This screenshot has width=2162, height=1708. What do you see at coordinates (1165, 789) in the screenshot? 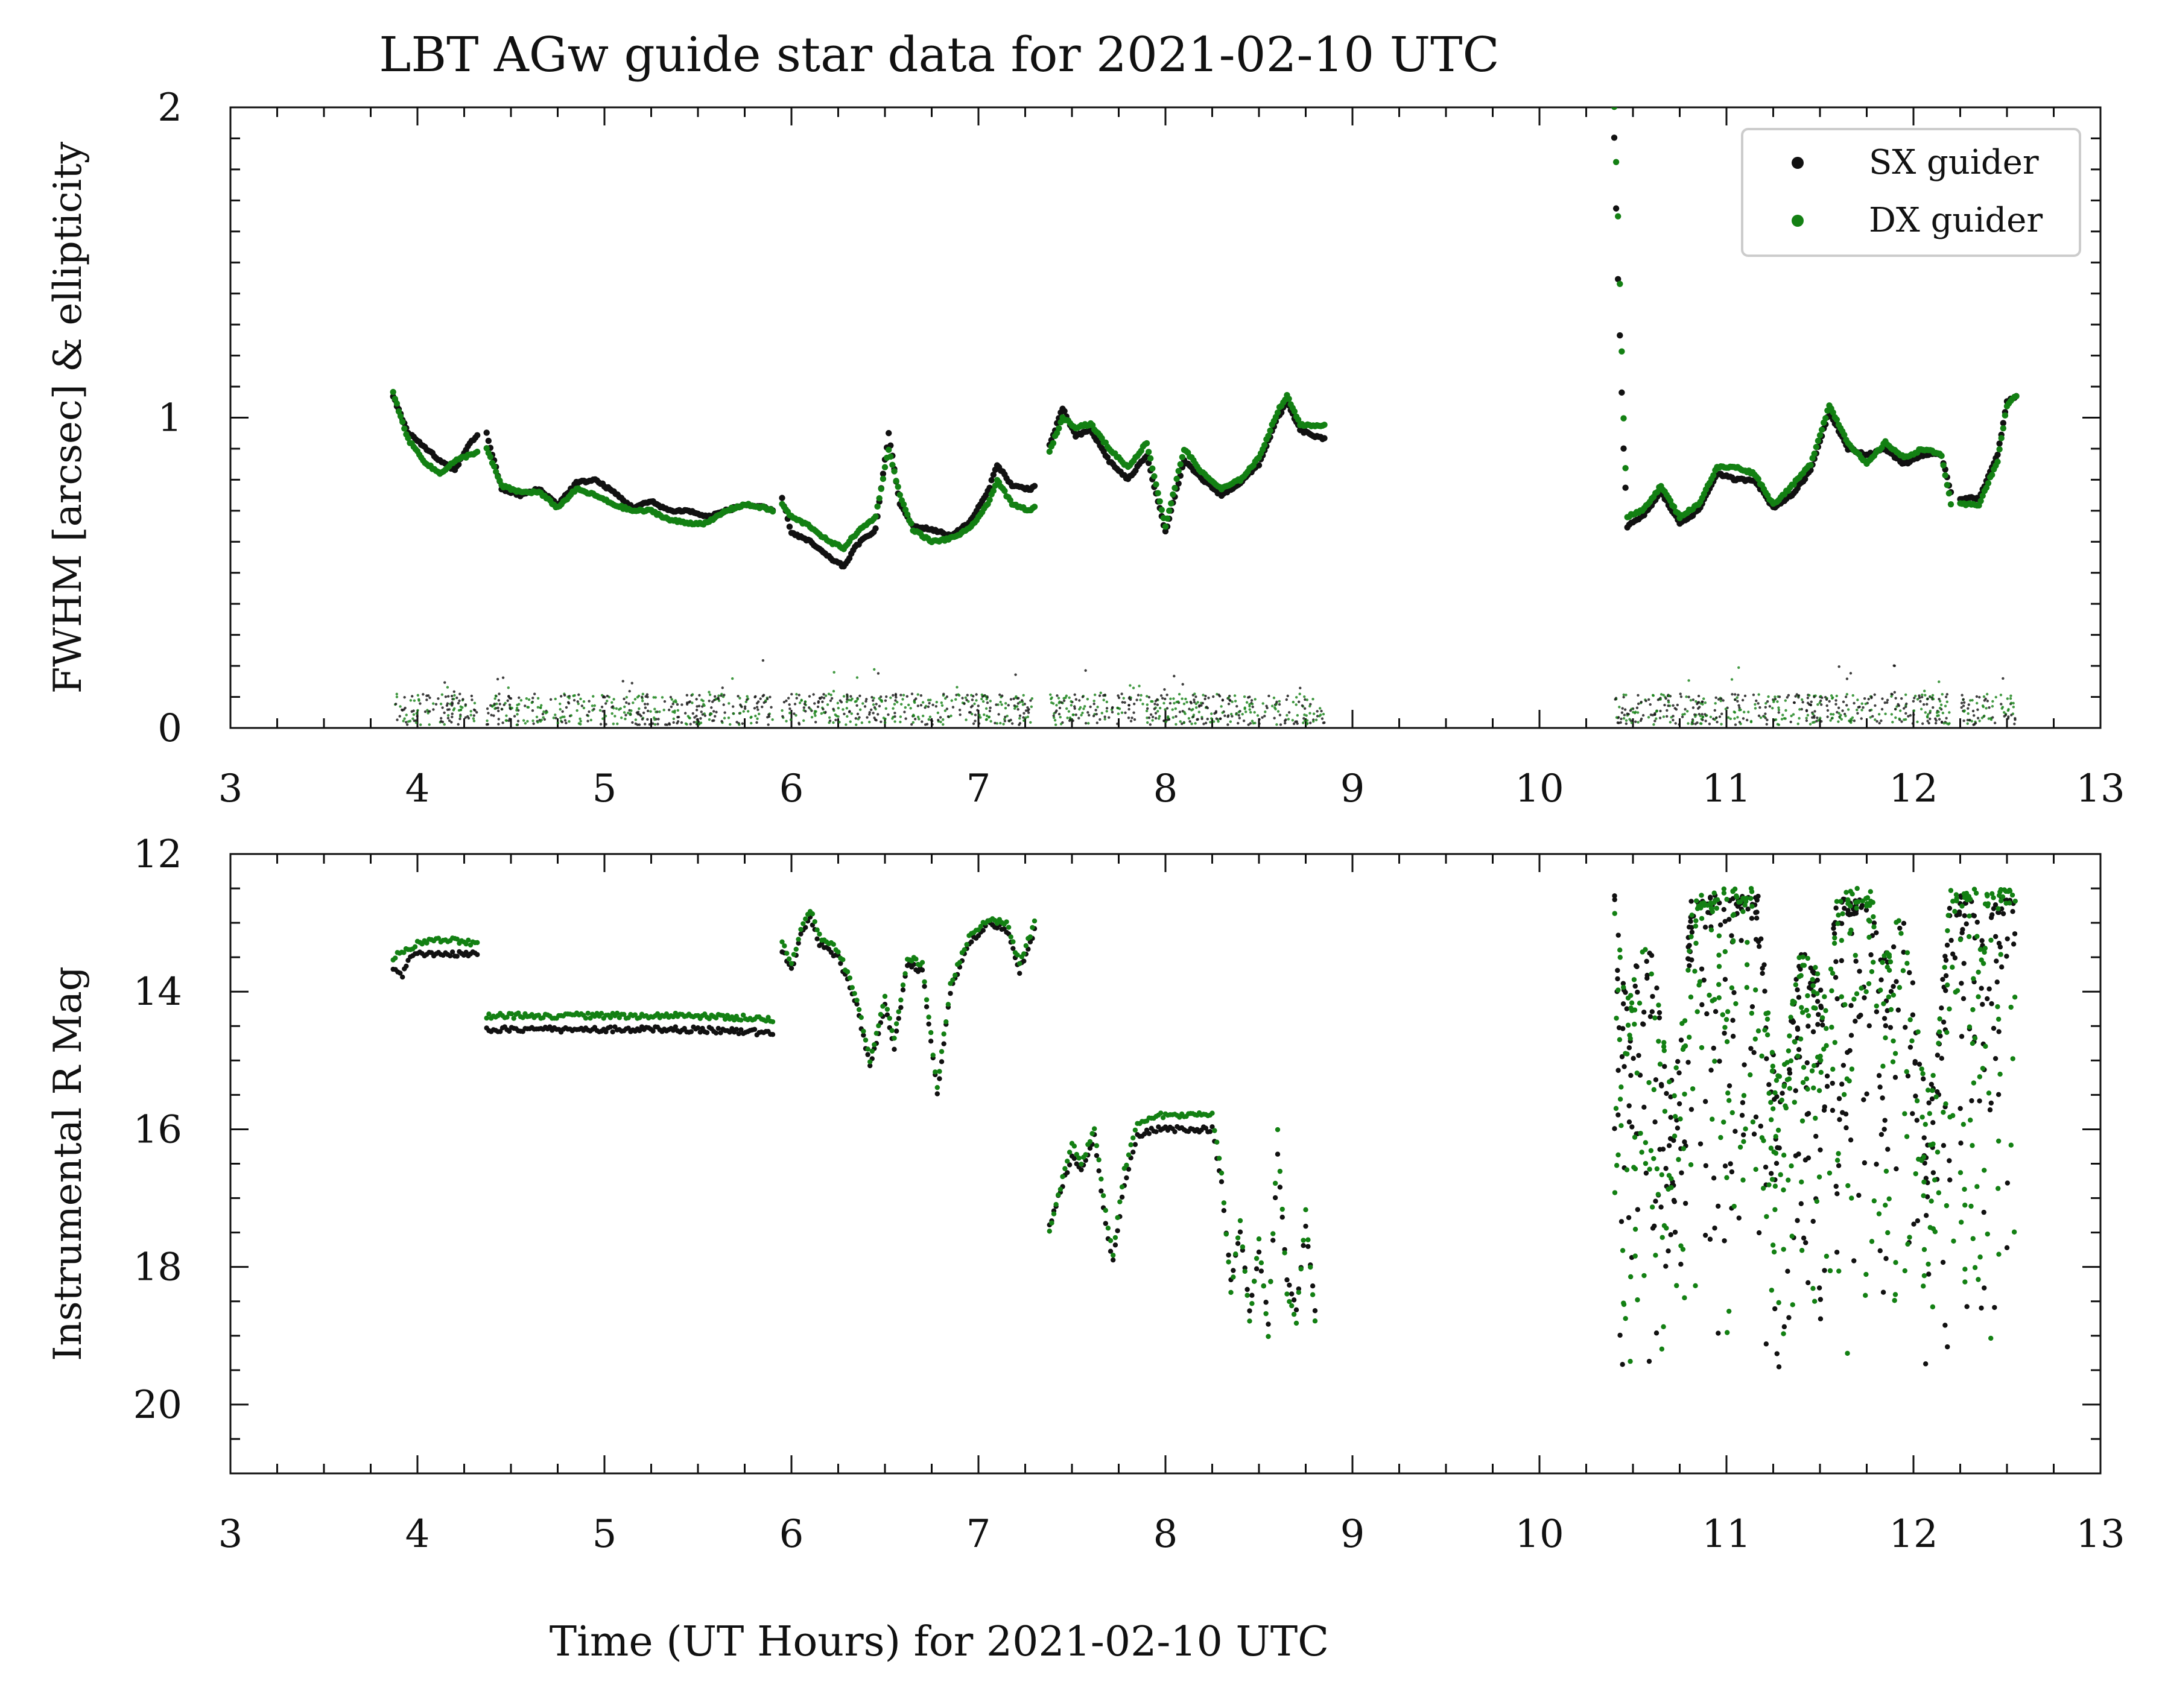
I see `top-x-tick-label: 8` at bounding box center [1165, 789].